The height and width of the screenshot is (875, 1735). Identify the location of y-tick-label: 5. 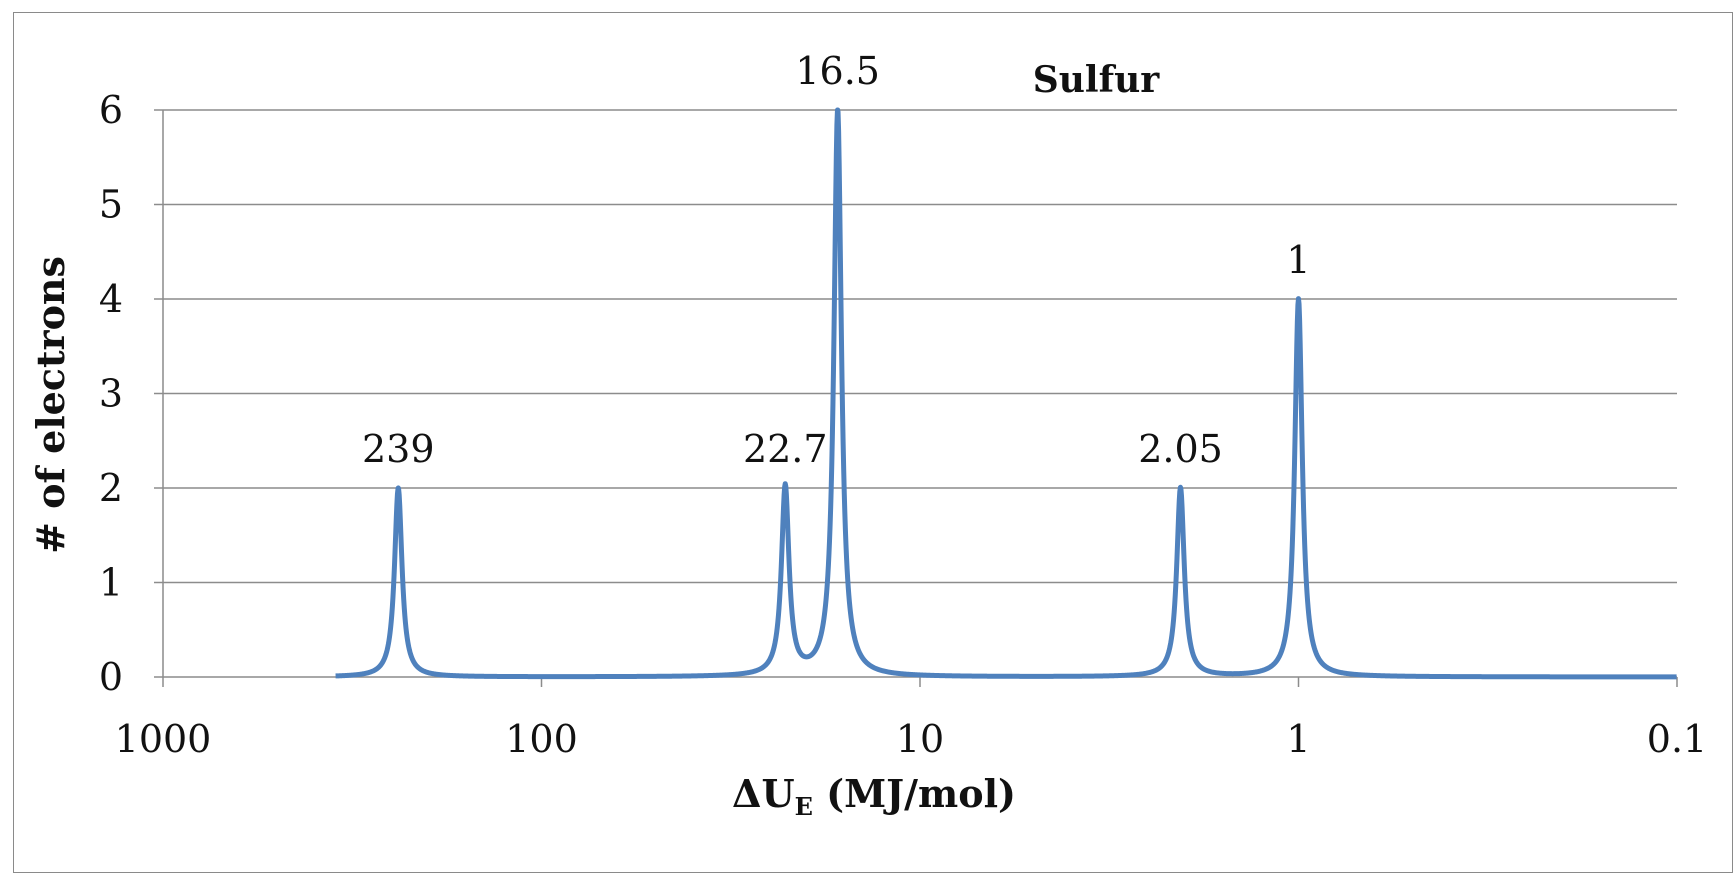
(111, 205).